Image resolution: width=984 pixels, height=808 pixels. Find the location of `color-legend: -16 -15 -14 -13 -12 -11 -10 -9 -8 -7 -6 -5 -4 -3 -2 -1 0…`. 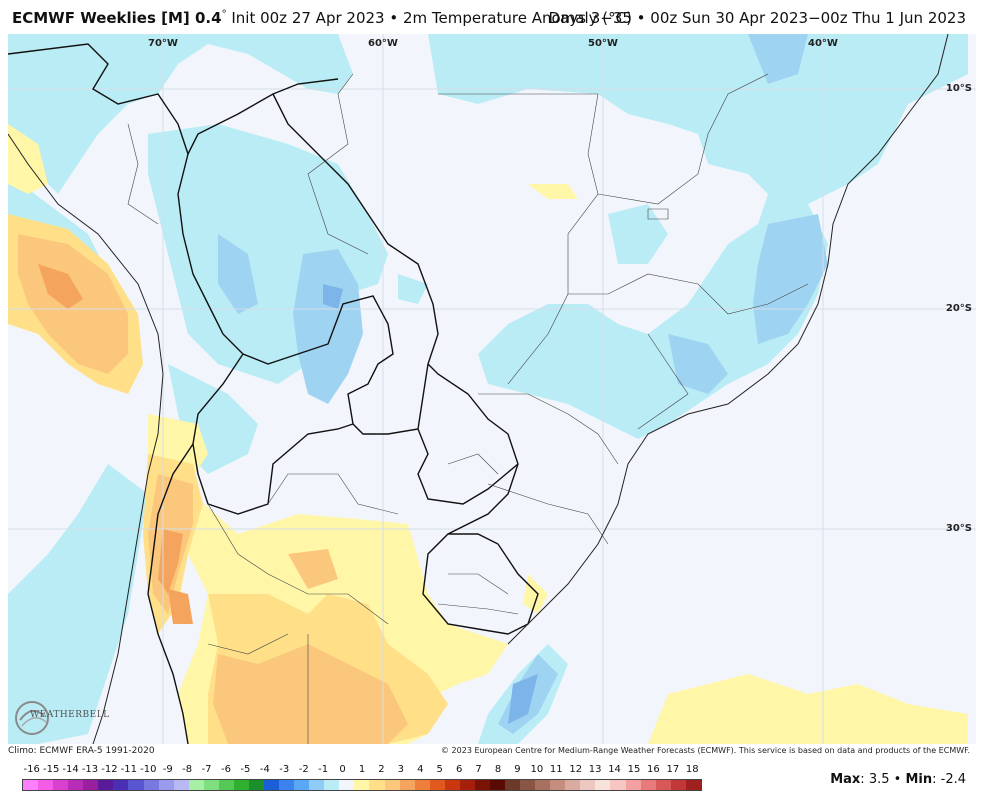

color-legend: -16 -15 -14 -13 -12 -11 -10 -9 -8 -7 -6 -5 -4 -3 -2 -1 0… is located at coordinates (362, 779).